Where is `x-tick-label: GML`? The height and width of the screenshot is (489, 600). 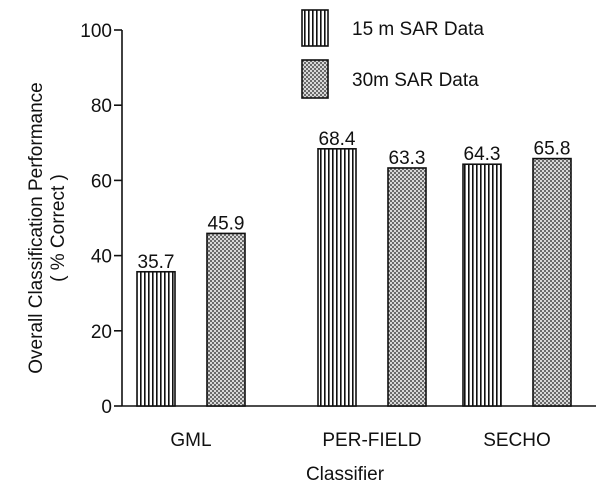
x-tick-label: GML is located at coordinates (190, 440).